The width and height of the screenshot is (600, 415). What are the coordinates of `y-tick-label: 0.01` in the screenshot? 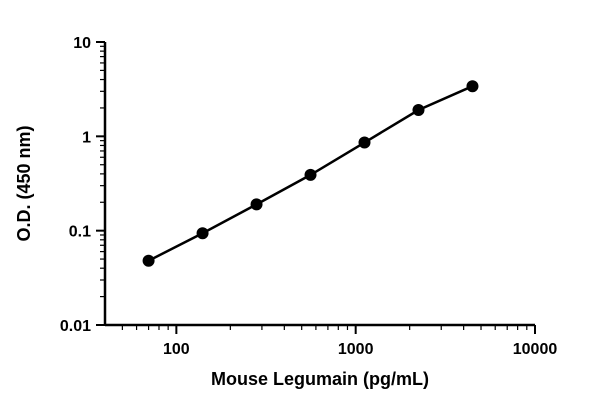 It's located at (75, 326).